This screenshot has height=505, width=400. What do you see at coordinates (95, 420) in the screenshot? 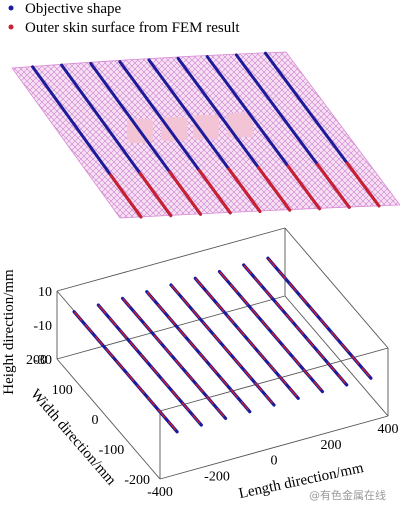
I see `y-tick-label: 0` at bounding box center [95, 420].